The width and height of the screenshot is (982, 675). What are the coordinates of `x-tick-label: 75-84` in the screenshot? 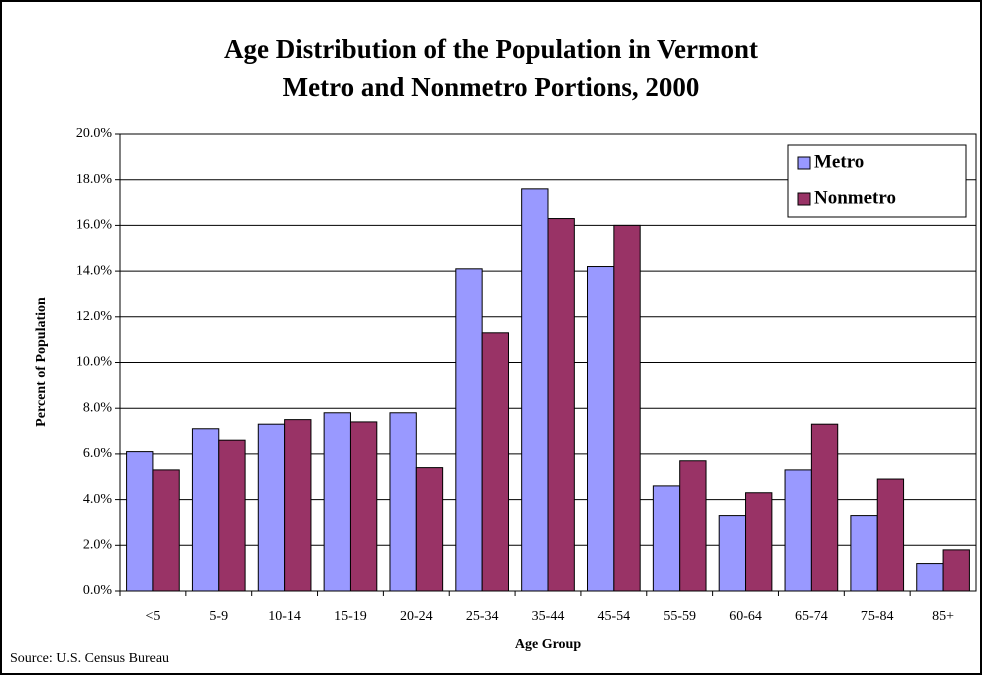 It's located at (877, 616).